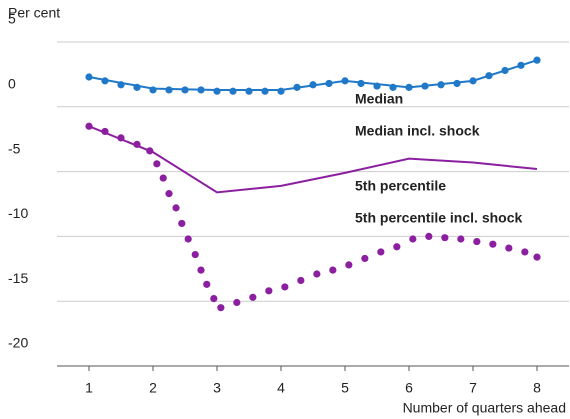 This screenshot has width=570, height=419. What do you see at coordinates (417, 131) in the screenshot?
I see `series-label: Median incl. shock` at bounding box center [417, 131].